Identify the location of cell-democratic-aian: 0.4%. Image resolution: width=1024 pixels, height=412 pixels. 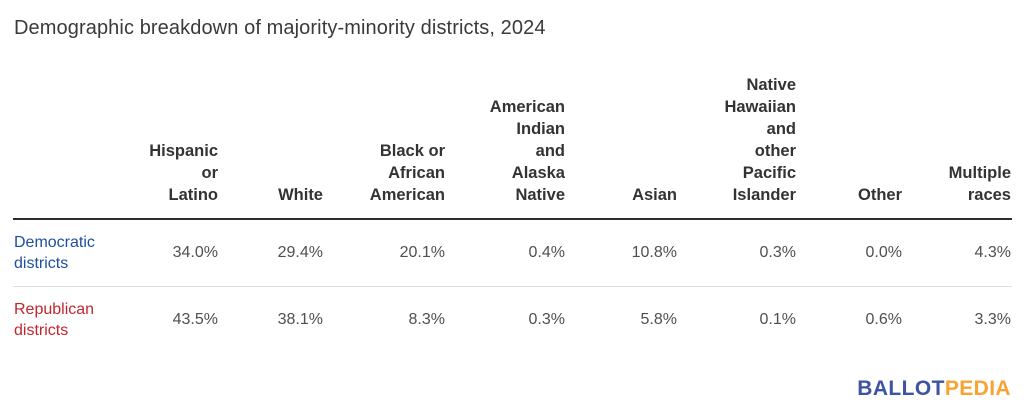
(506, 253).